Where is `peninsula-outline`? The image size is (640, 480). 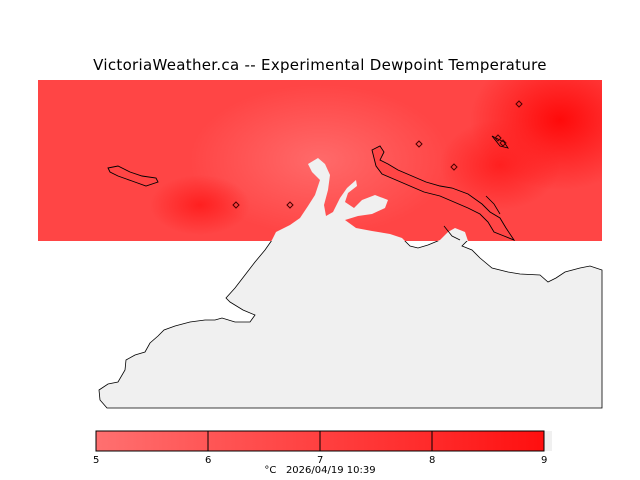 peninsula-outline is located at coordinates (443, 193).